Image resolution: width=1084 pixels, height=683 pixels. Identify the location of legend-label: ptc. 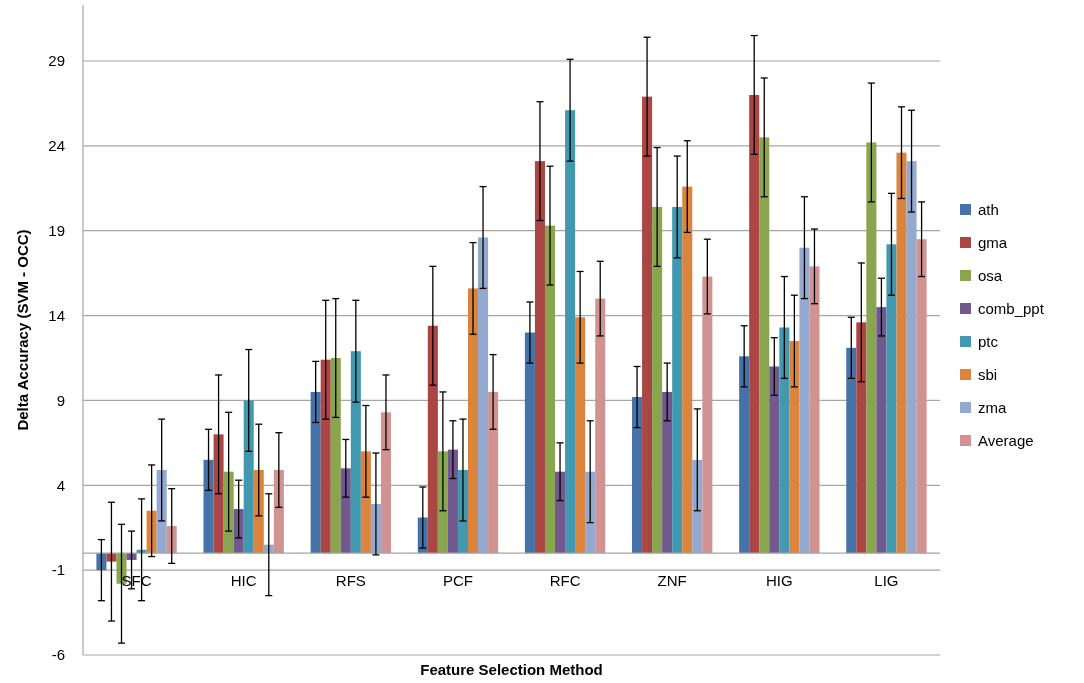
(988, 342).